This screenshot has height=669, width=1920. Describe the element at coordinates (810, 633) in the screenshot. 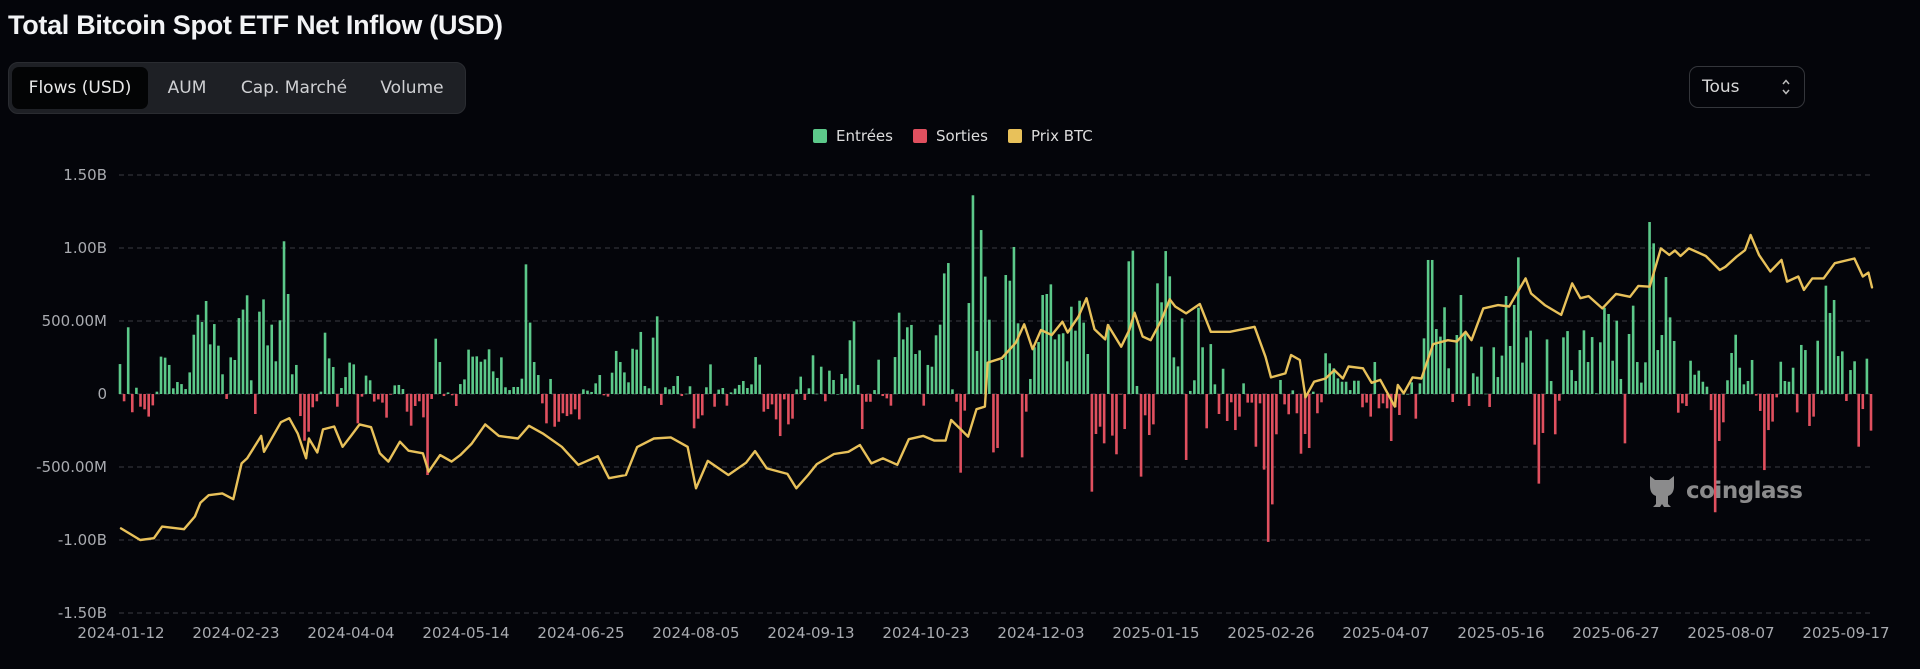

I see `x-tick-label: 2024-09-13` at that location.